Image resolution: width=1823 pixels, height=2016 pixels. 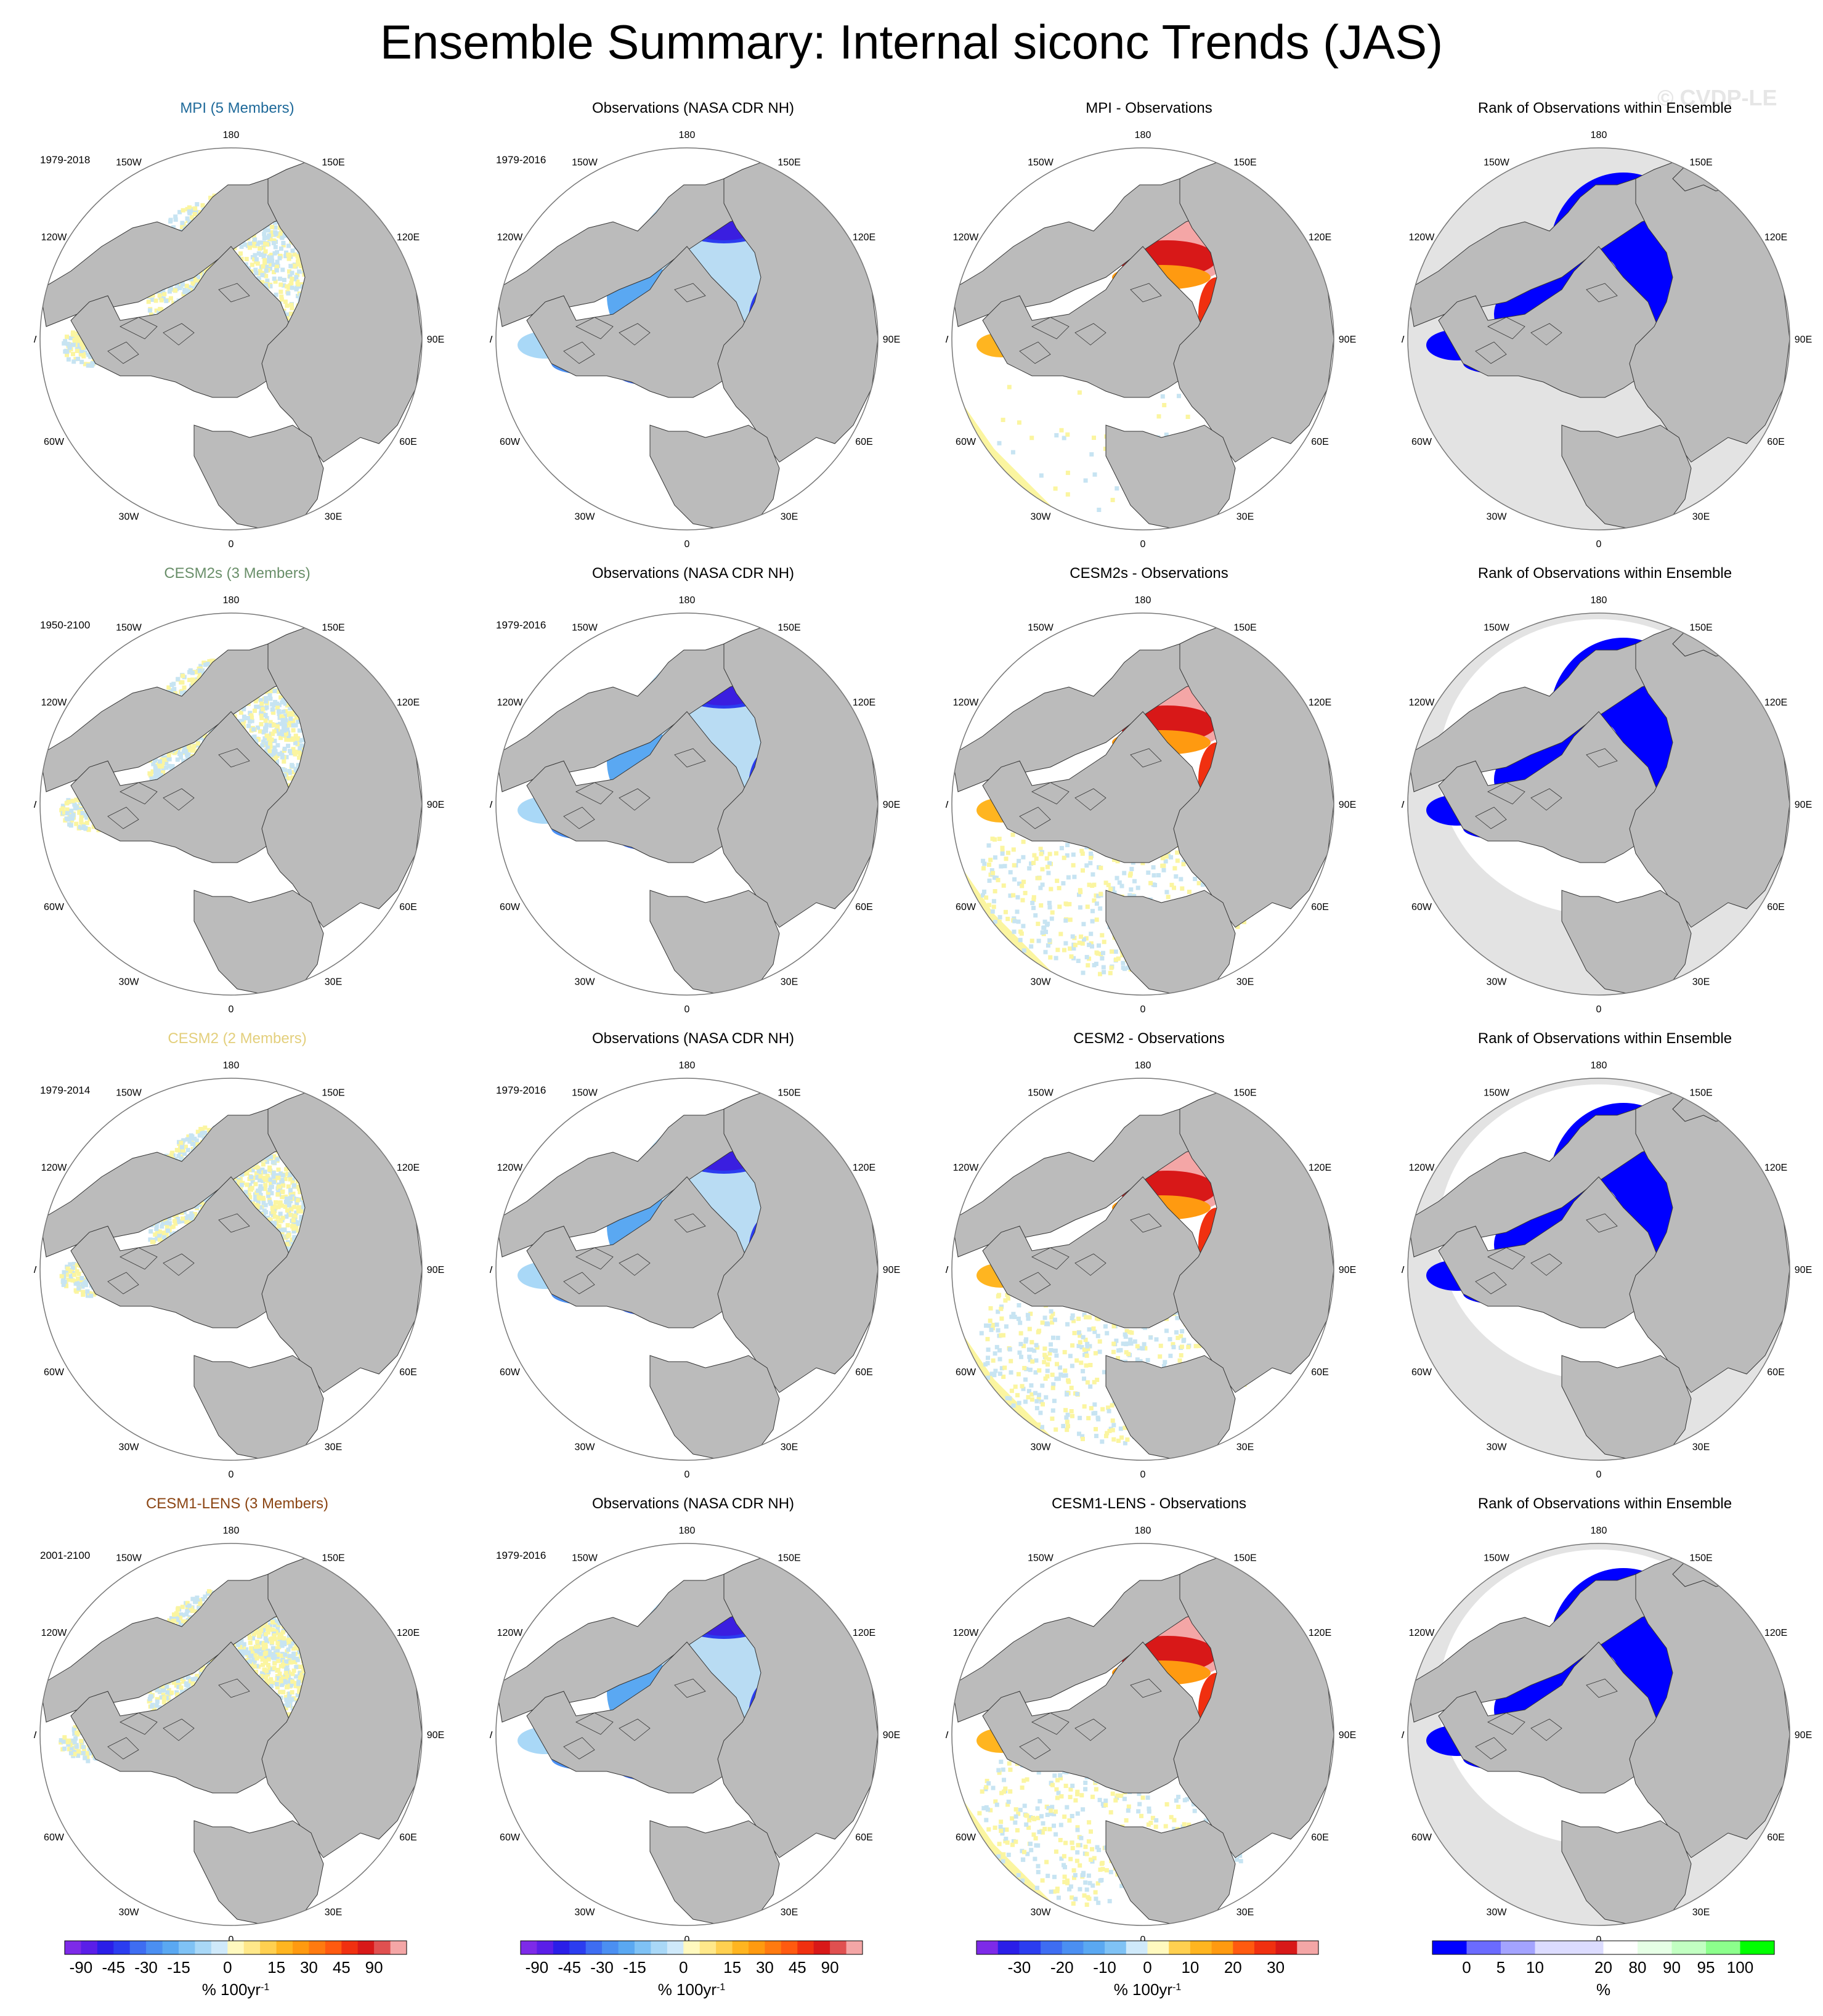 What do you see at coordinates (65, 1555) in the screenshot?
I see `period-label: 2001-2100` at bounding box center [65, 1555].